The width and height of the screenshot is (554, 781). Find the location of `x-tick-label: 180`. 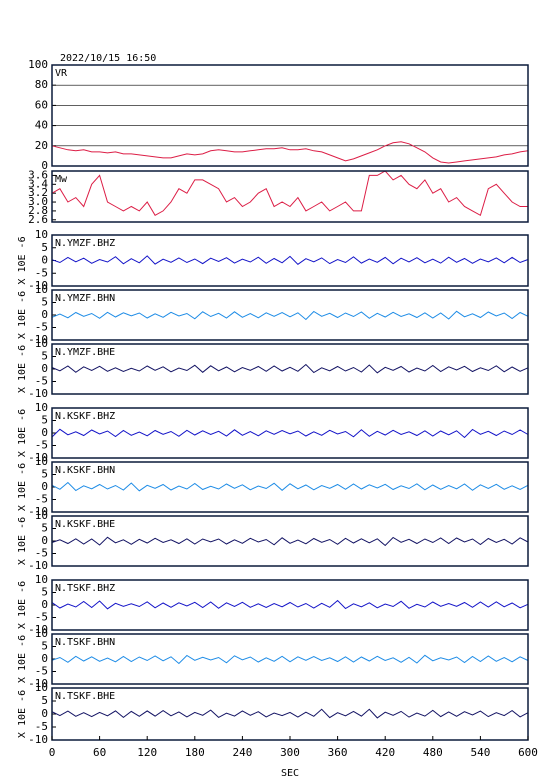

x-tick-label: 180 is located at coordinates (195, 752).